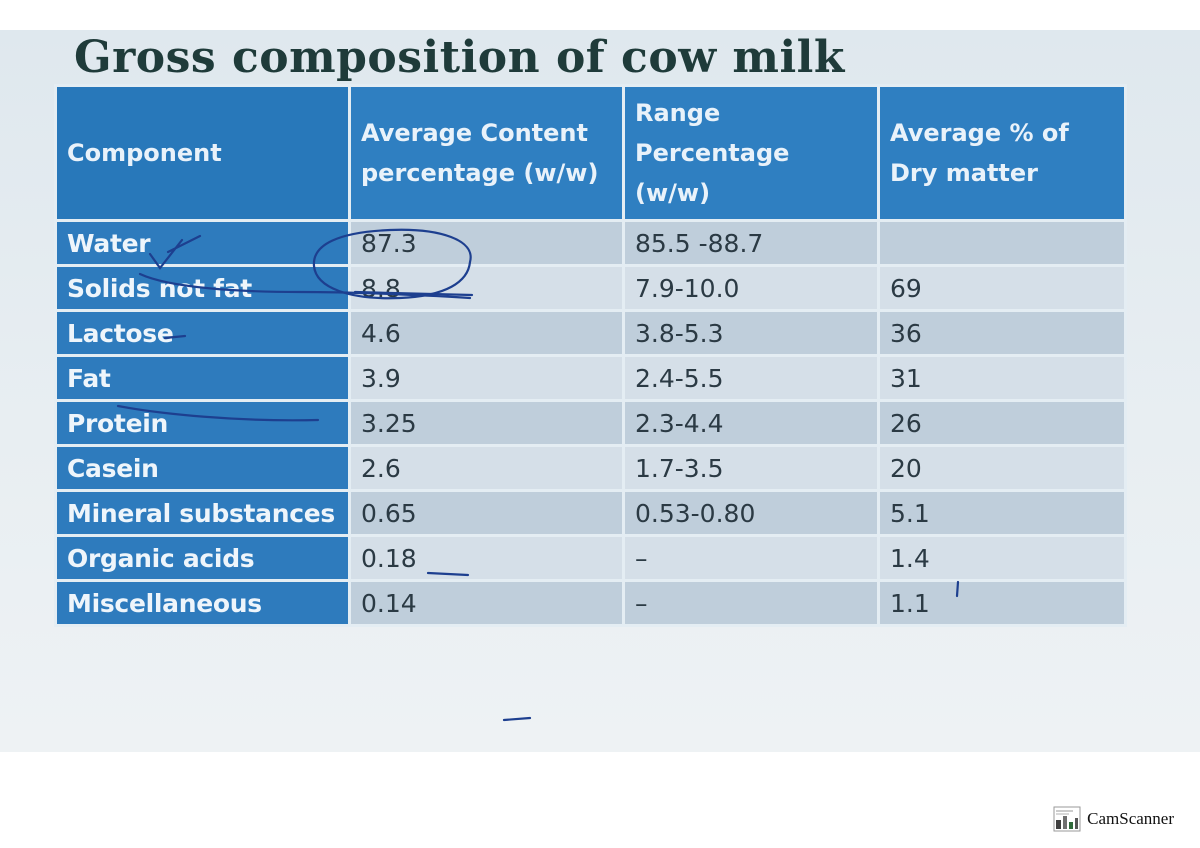 The image size is (1200, 848). I want to click on camscanner-logo: CamScanner, so click(1113, 819).